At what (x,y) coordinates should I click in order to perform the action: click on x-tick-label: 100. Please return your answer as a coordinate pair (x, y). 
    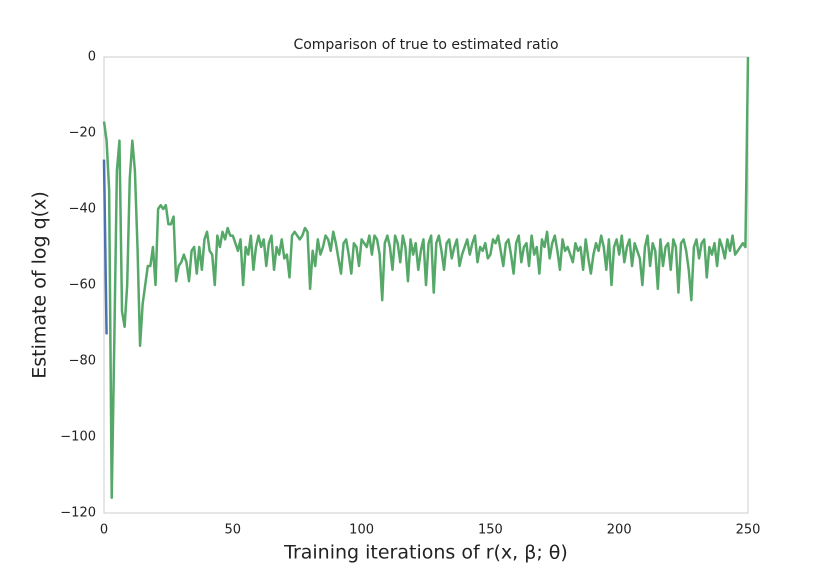
    Looking at the image, I should click on (361, 530).